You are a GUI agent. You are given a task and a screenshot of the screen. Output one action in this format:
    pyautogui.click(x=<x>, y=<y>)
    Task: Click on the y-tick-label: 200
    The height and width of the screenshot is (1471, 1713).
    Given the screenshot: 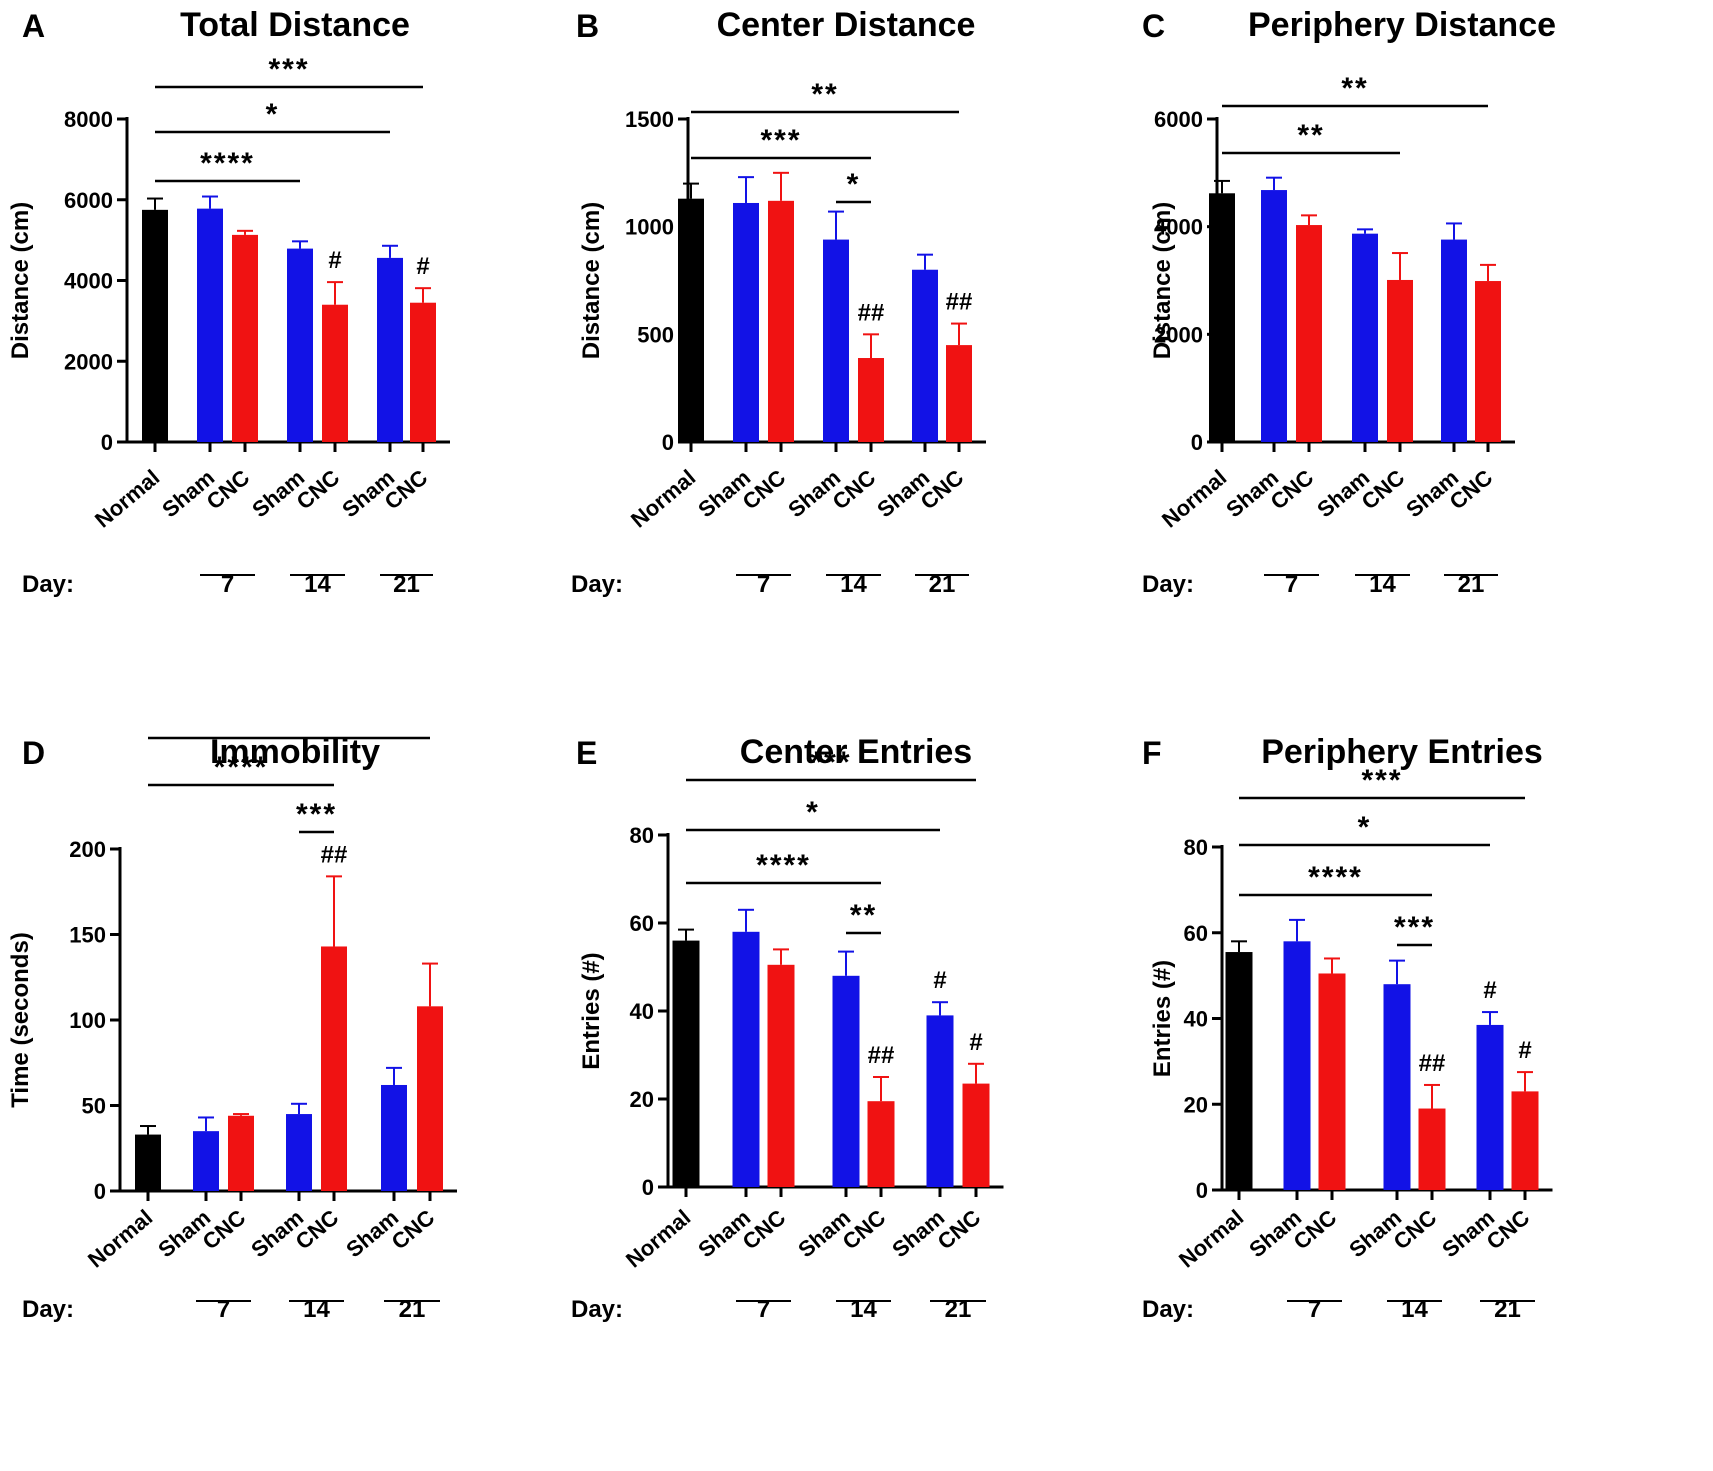 What is the action you would take?
    pyautogui.click(x=87, y=849)
    